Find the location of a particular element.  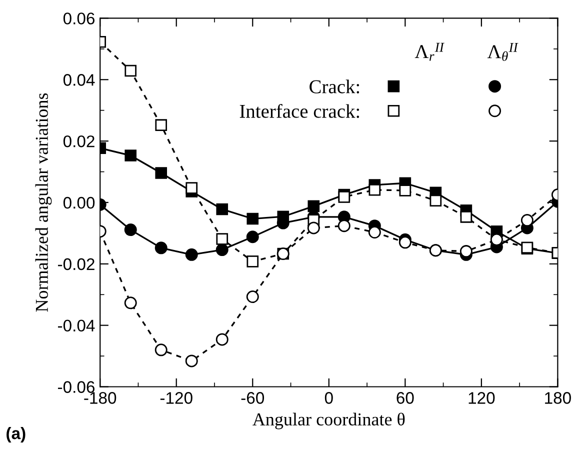

x-tick-label: -60 is located at coordinates (252, 398).